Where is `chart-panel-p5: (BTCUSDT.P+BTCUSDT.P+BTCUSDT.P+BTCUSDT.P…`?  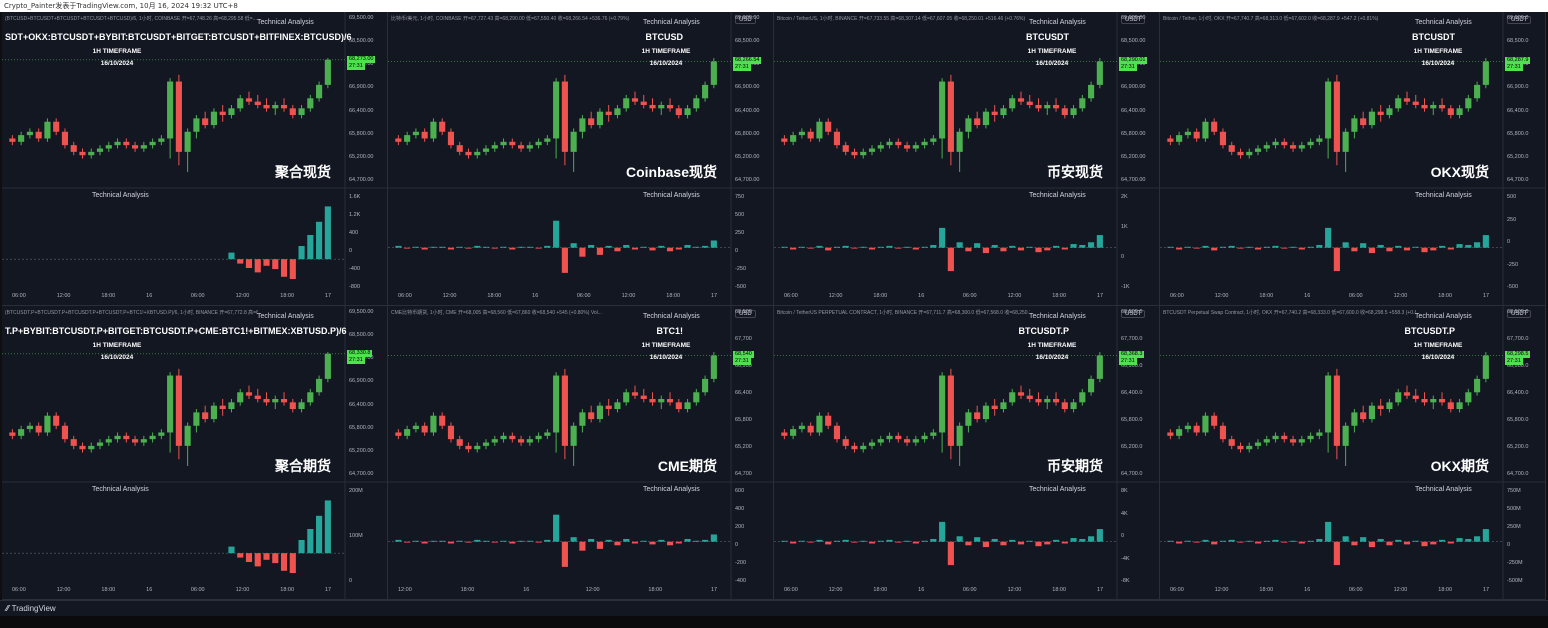
chart-panel-p5: (BTCUSDT.P+BTCUSDT.P+BTCUSDT.P+BTCUSDT.P… is located at coordinates (194, 452).